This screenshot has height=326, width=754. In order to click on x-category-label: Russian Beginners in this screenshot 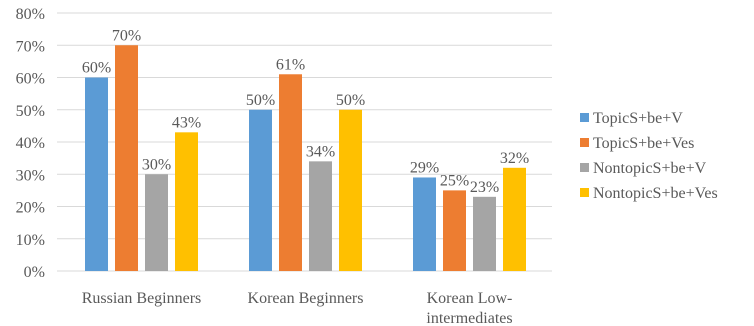, I will do `click(142, 298)`.